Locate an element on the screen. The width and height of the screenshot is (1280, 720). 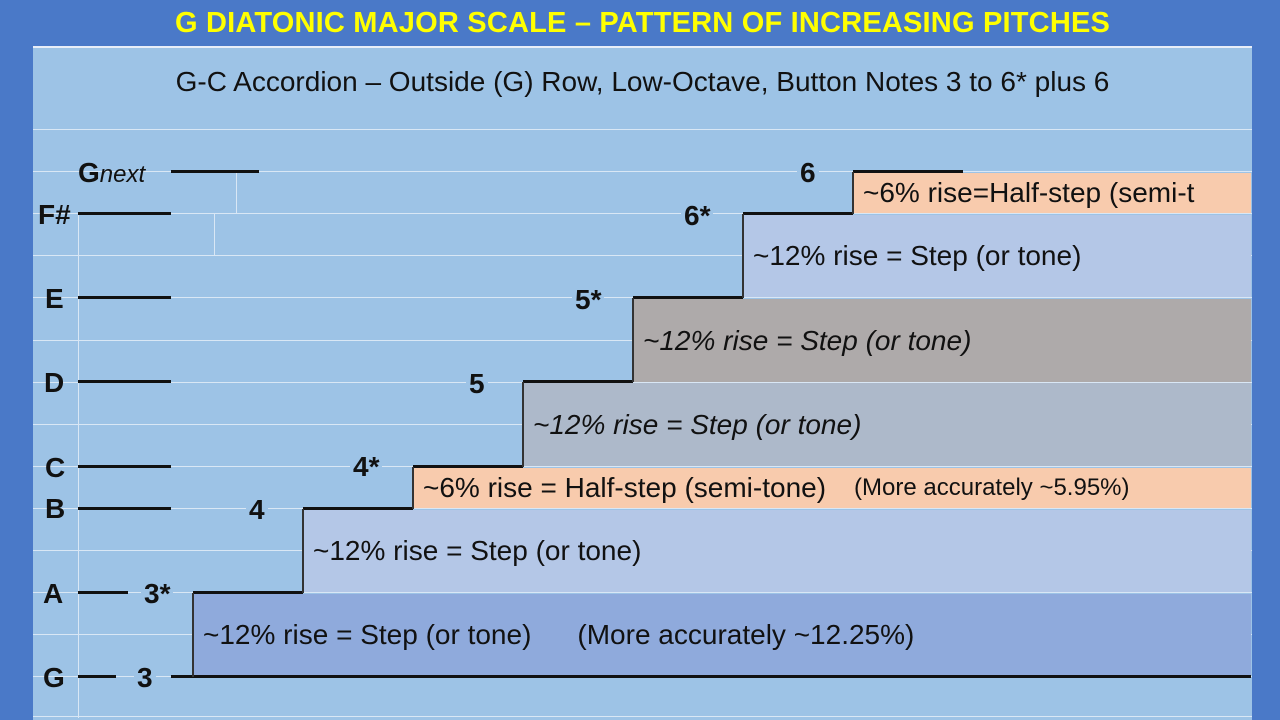
step-line-c is located at coordinates (468, 466).